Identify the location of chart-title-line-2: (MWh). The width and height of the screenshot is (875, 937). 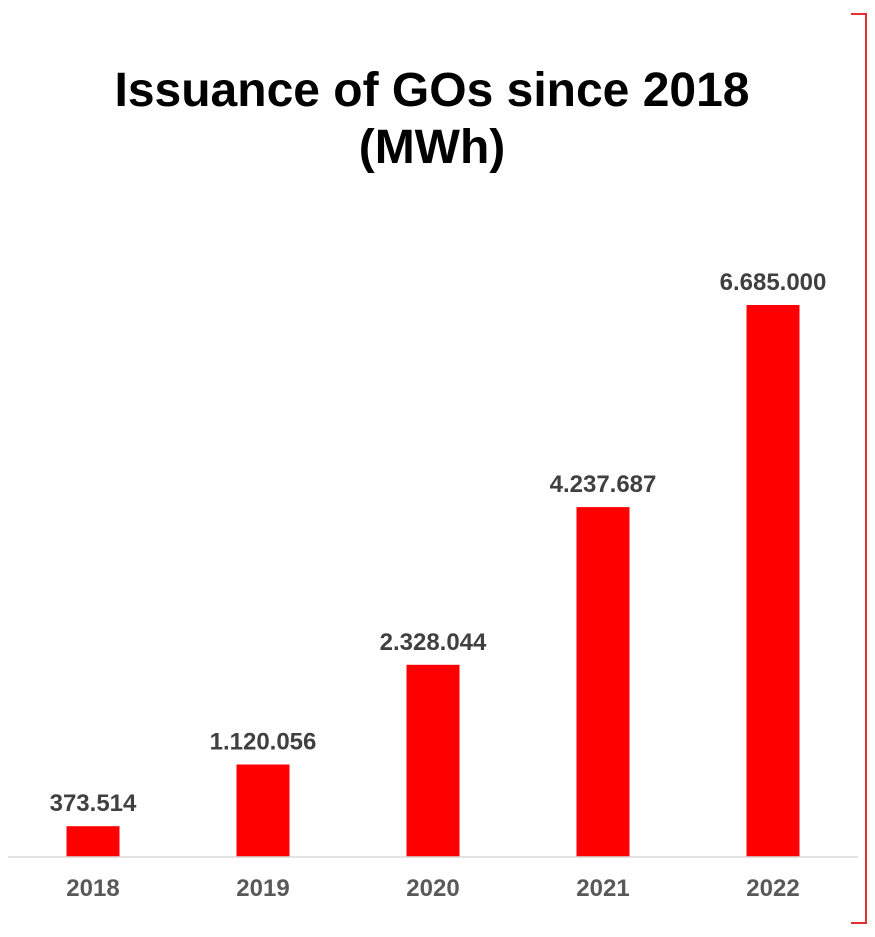
(432, 147).